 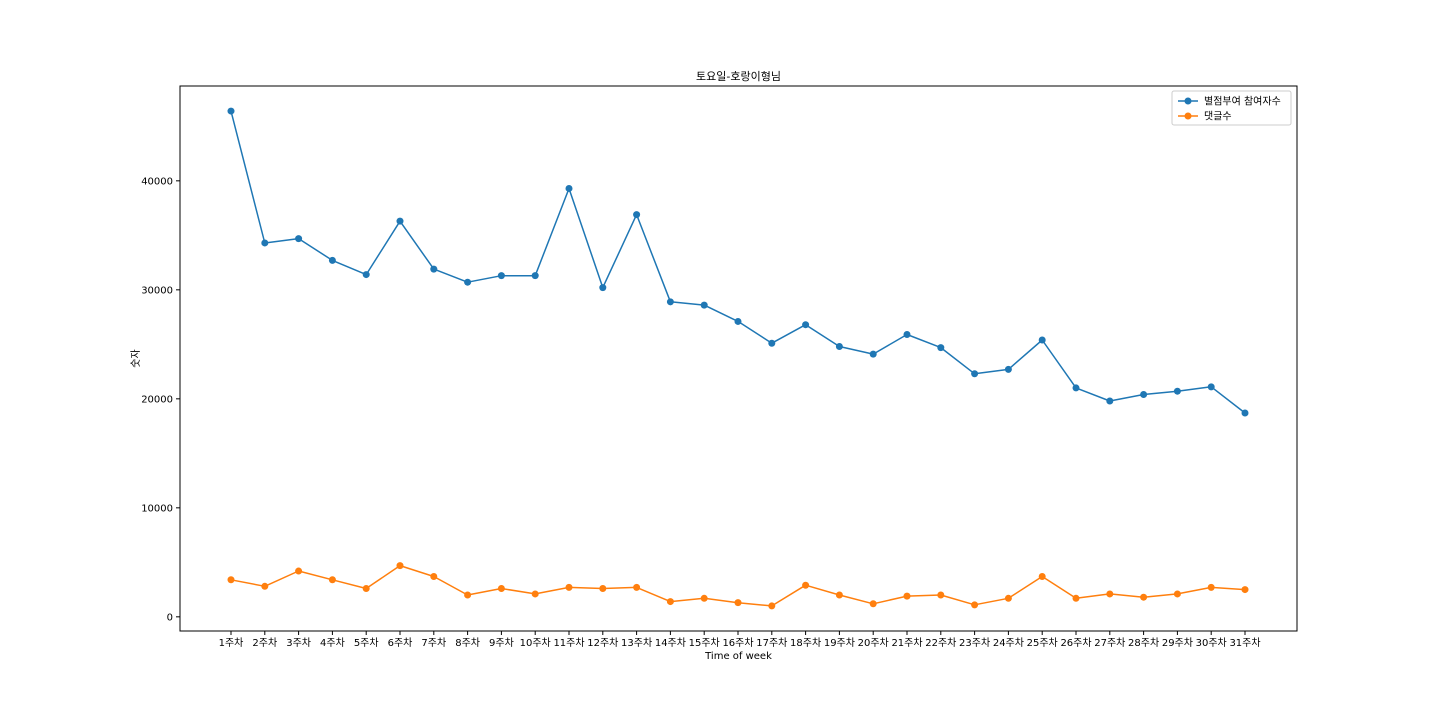 I want to click on x-tick-label: 3주차, so click(x=298, y=643).